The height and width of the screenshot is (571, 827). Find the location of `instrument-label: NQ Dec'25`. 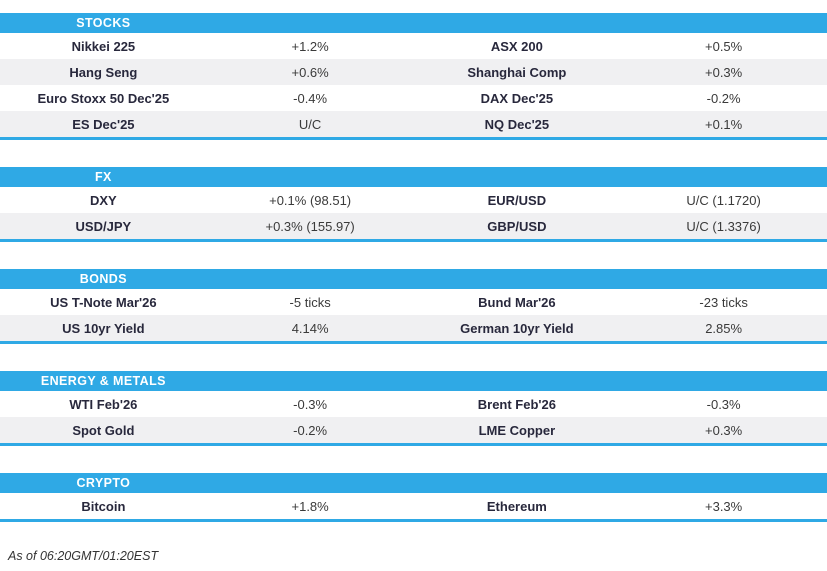

instrument-label: NQ Dec'25 is located at coordinates (517, 124).